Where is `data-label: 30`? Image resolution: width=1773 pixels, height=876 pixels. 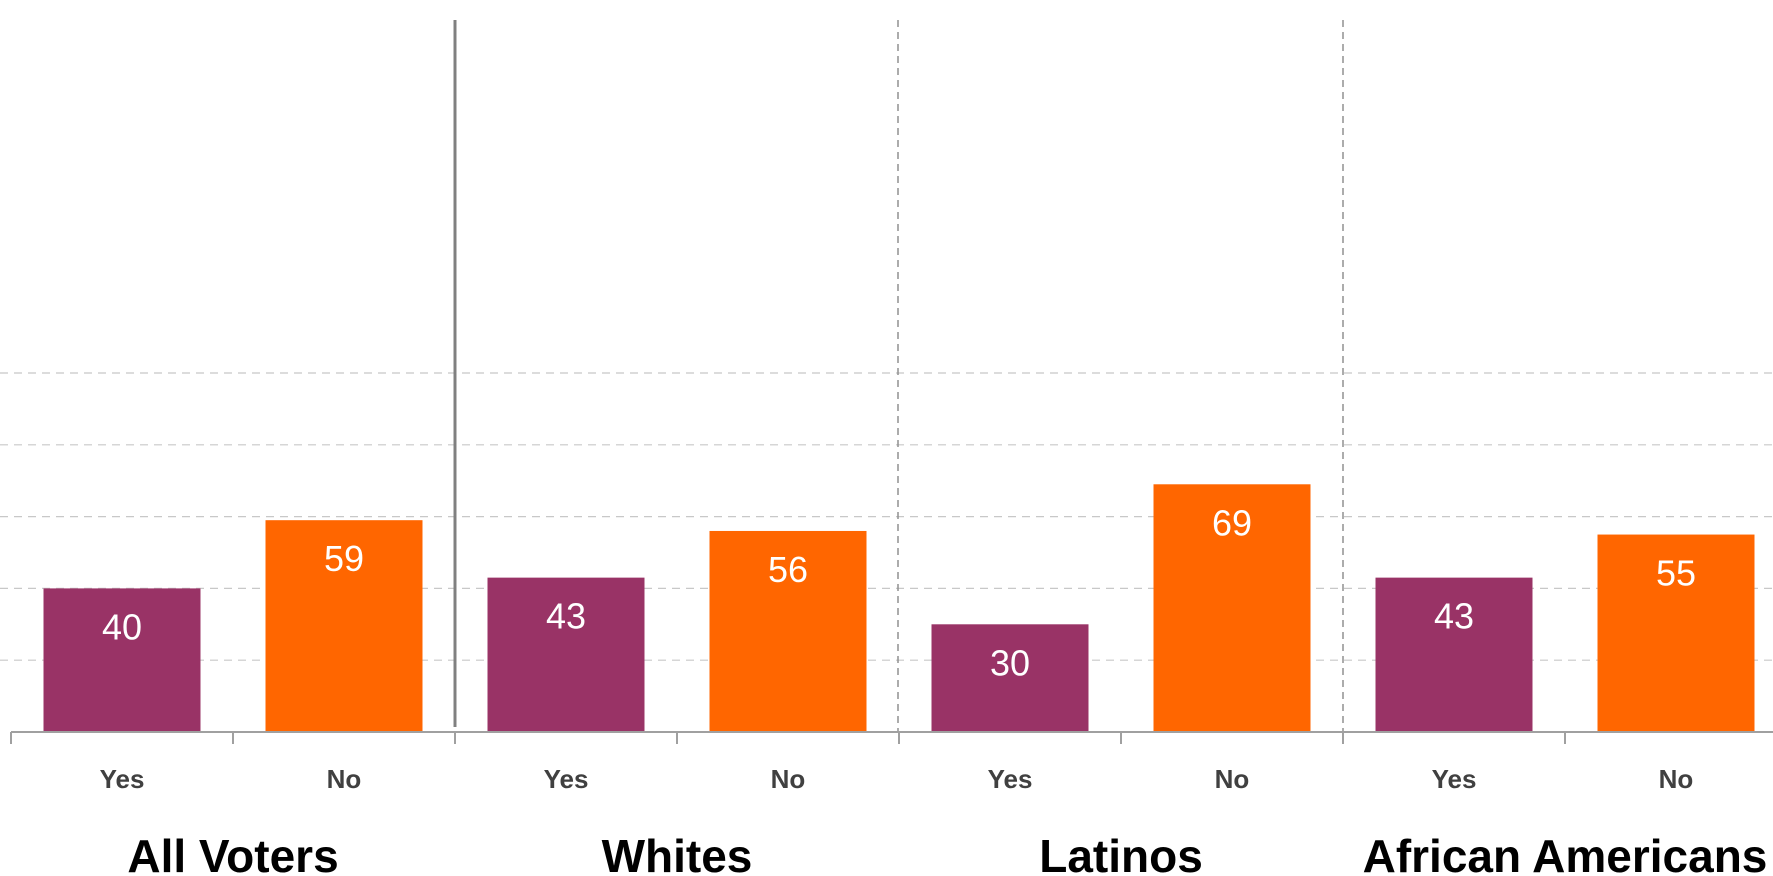 data-label: 30 is located at coordinates (1010, 662).